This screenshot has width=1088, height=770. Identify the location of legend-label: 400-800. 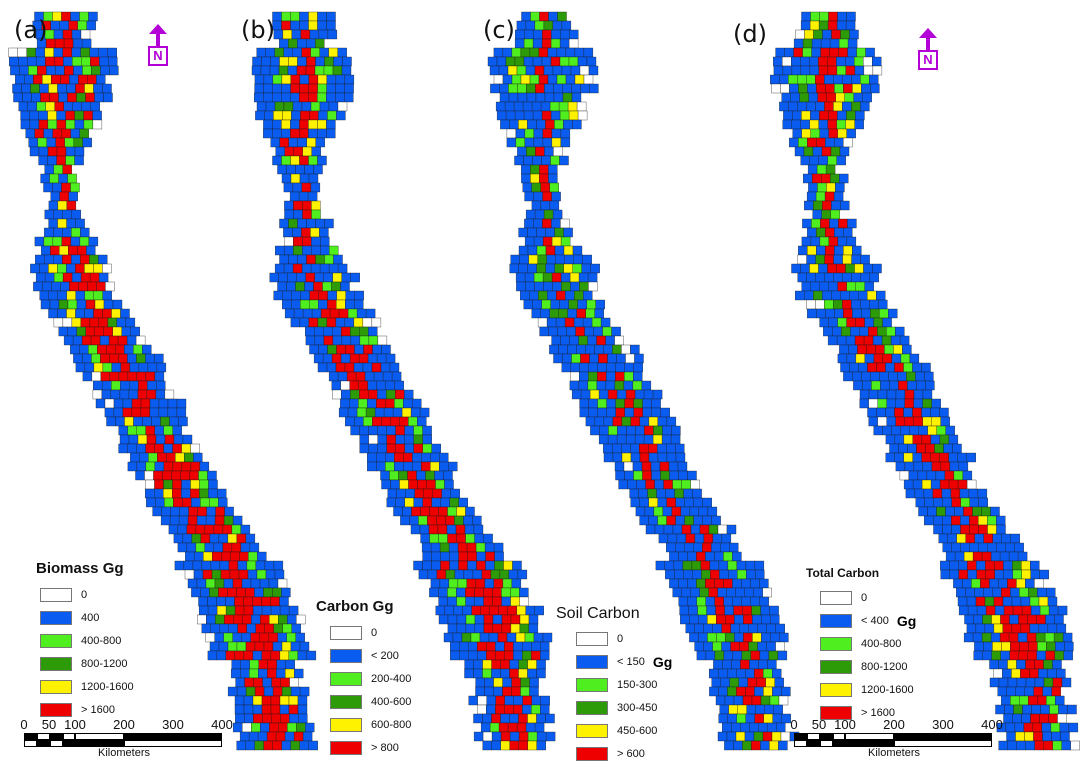
(881, 643).